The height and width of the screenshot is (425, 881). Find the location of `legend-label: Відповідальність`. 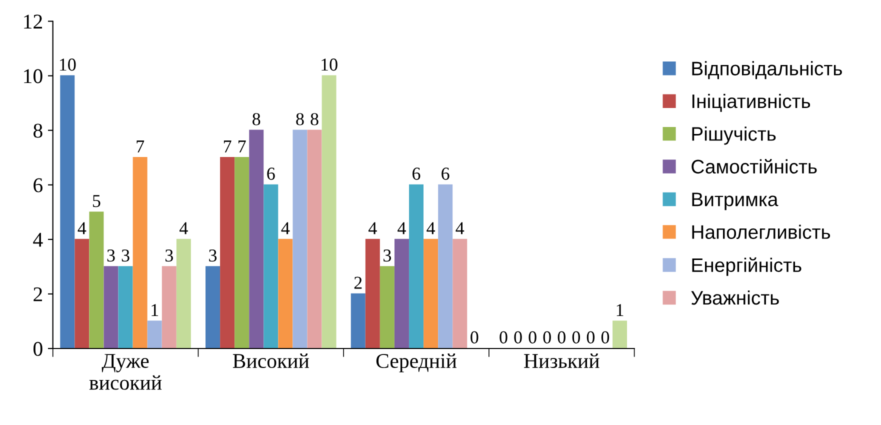

legend-label: Відповідальність is located at coordinates (767, 70).